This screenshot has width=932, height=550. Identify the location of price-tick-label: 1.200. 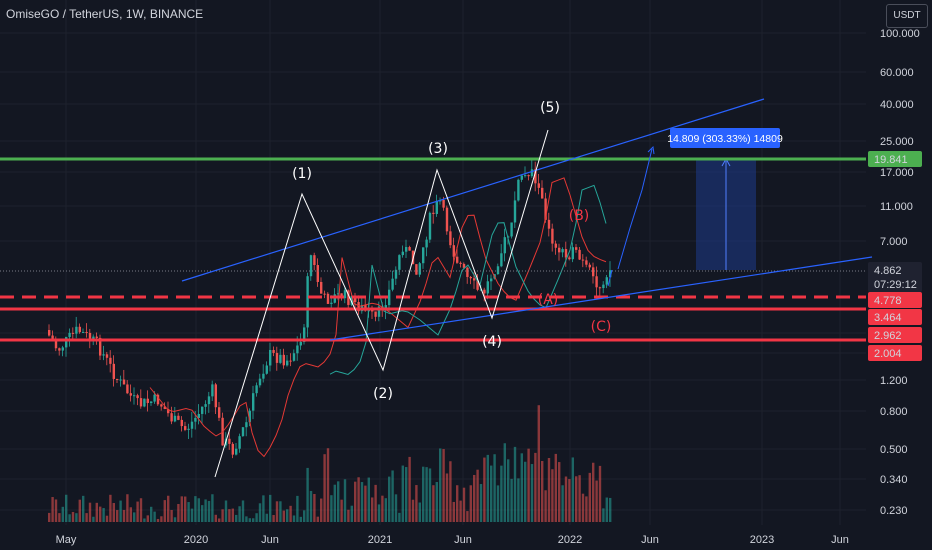
(894, 381).